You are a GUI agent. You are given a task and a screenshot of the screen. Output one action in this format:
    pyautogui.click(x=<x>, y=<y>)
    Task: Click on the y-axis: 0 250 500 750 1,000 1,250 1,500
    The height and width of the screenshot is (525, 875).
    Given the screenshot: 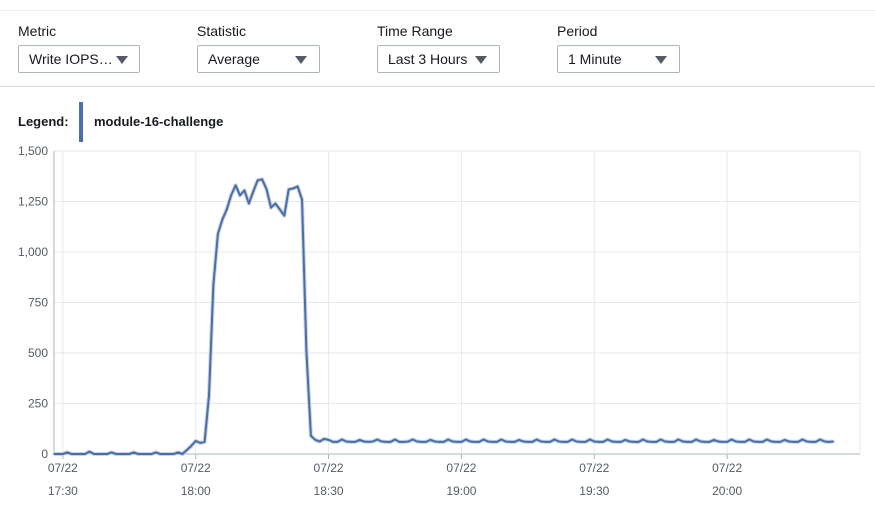 What is the action you would take?
    pyautogui.click(x=36, y=302)
    